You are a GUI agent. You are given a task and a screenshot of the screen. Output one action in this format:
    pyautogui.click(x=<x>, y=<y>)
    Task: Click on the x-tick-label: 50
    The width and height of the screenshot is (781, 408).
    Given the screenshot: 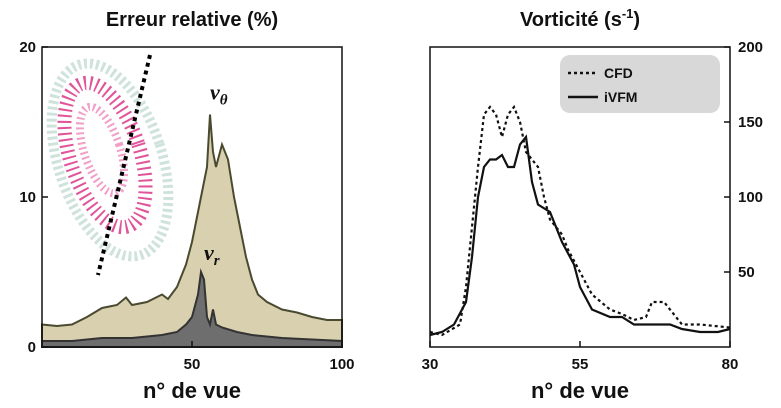 What is the action you would take?
    pyautogui.click(x=192, y=364)
    